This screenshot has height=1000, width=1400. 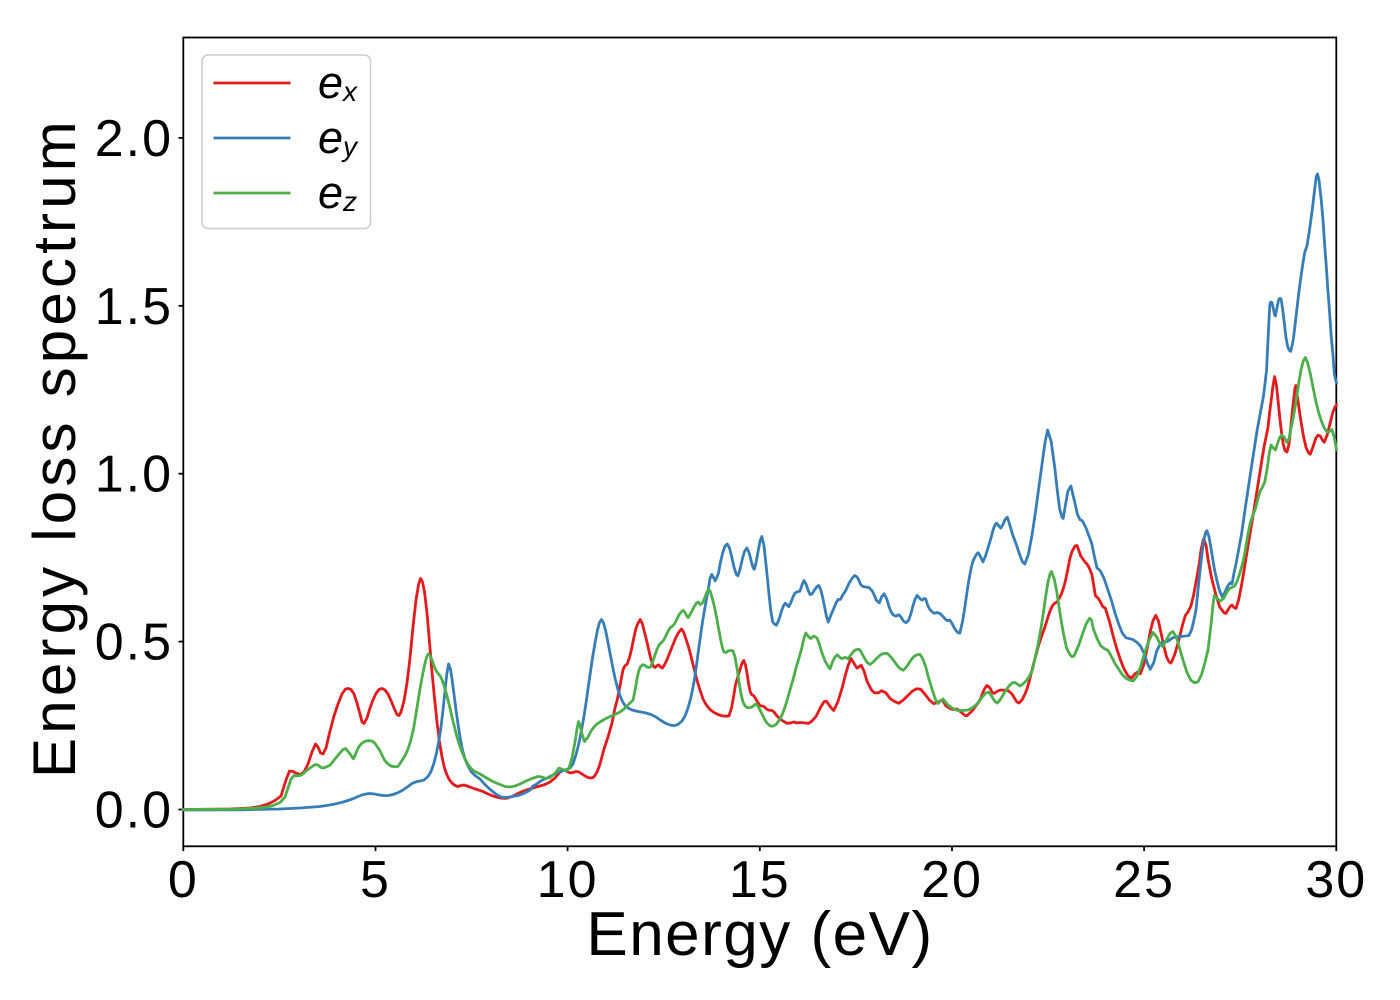 I want to click on svg-text: 0.5, so click(x=134, y=643).